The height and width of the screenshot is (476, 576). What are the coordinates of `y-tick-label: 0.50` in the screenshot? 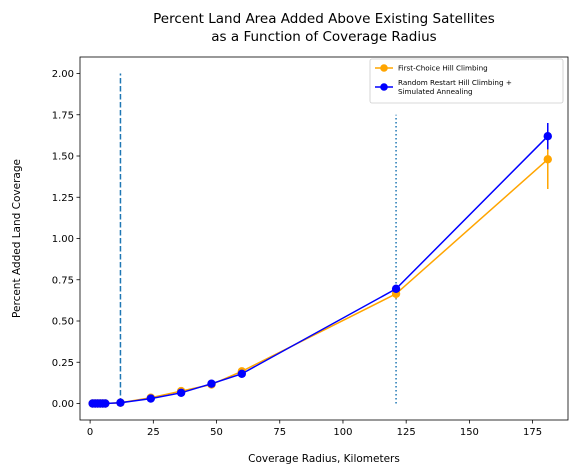 It's located at (63, 322).